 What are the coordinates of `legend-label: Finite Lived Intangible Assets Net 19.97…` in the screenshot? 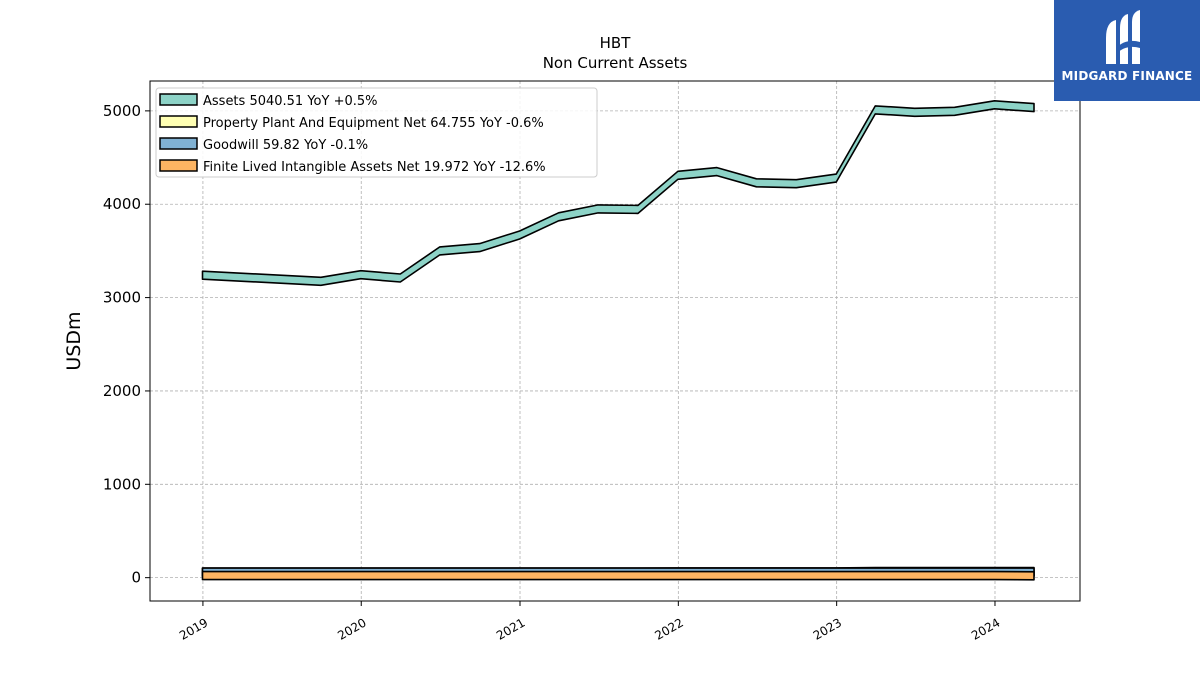 It's located at (374, 167).